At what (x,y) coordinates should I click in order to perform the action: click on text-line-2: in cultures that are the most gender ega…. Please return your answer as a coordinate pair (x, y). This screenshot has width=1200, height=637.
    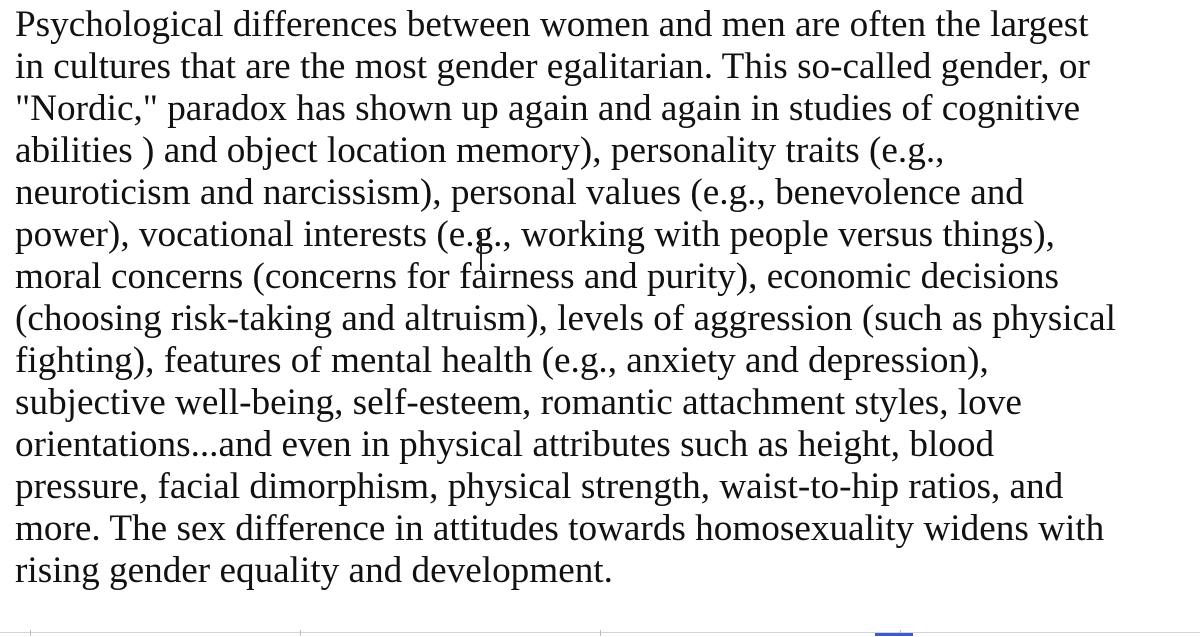
    Looking at the image, I should click on (552, 66).